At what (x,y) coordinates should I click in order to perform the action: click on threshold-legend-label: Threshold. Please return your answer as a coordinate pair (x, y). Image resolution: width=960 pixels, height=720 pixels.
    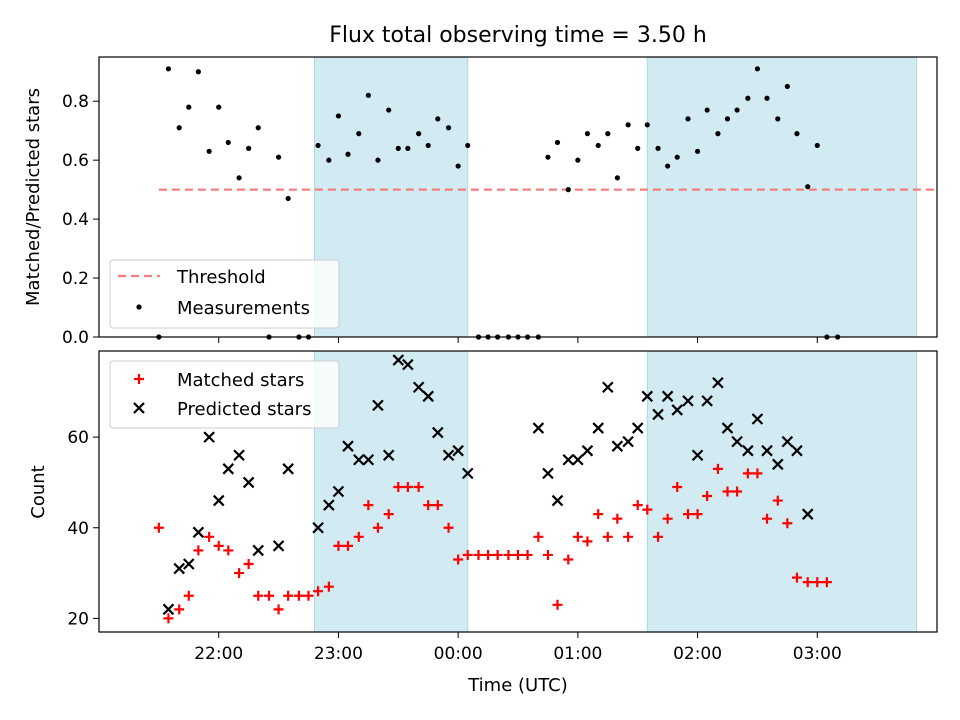
    Looking at the image, I should click on (221, 277).